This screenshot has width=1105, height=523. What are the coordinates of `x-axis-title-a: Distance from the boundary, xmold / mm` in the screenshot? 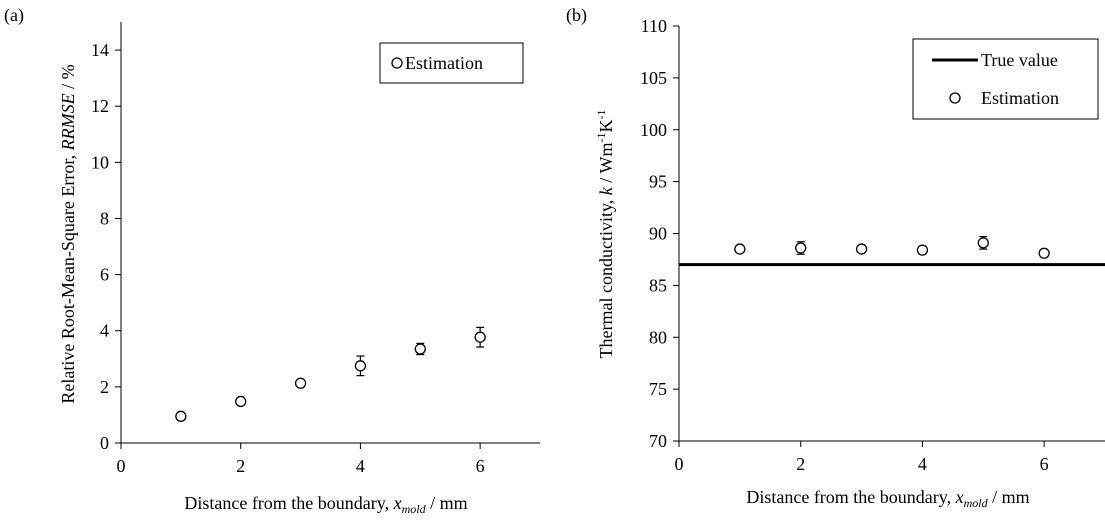 It's located at (325, 504).